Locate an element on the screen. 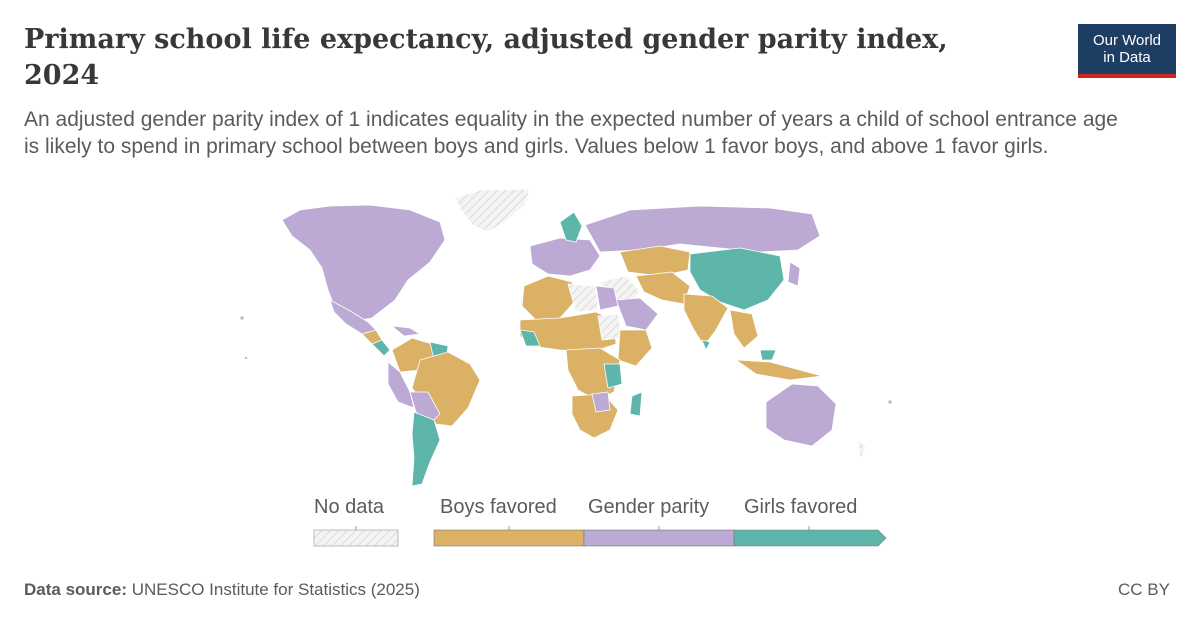 This screenshot has width=1200, height=627. region-scandinavia is located at coordinates (571, 227).